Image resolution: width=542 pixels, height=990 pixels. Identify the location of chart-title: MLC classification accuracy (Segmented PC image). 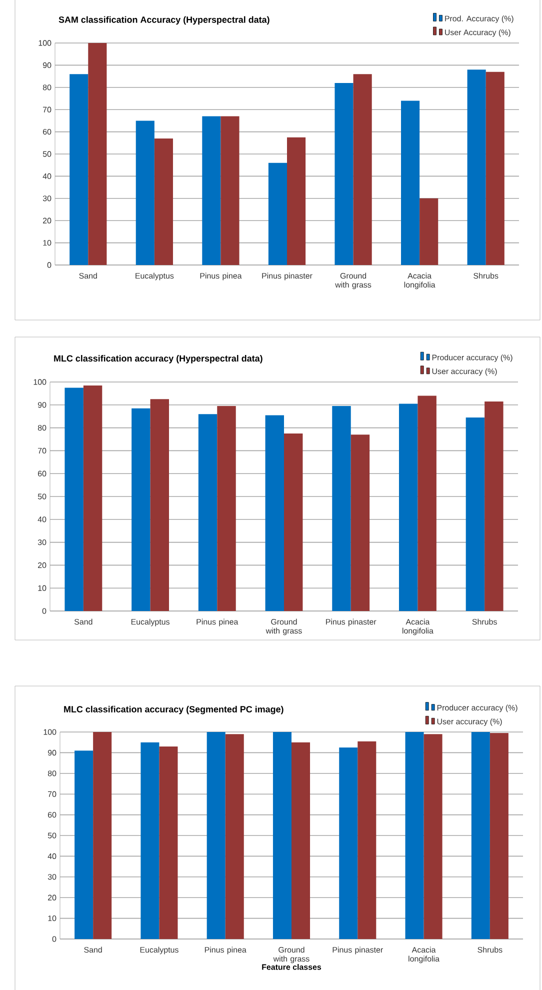
(174, 710).